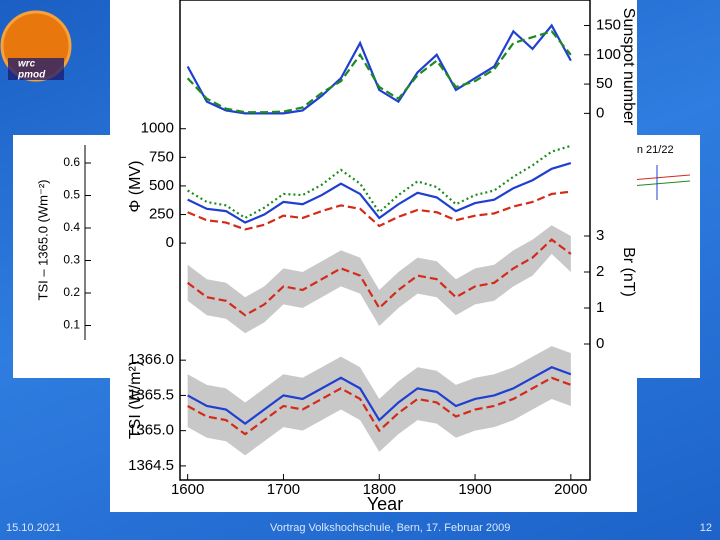 This screenshot has width=720, height=540. What do you see at coordinates (161, 185) in the screenshot?
I see `y-tick-label: 500` at bounding box center [161, 185].